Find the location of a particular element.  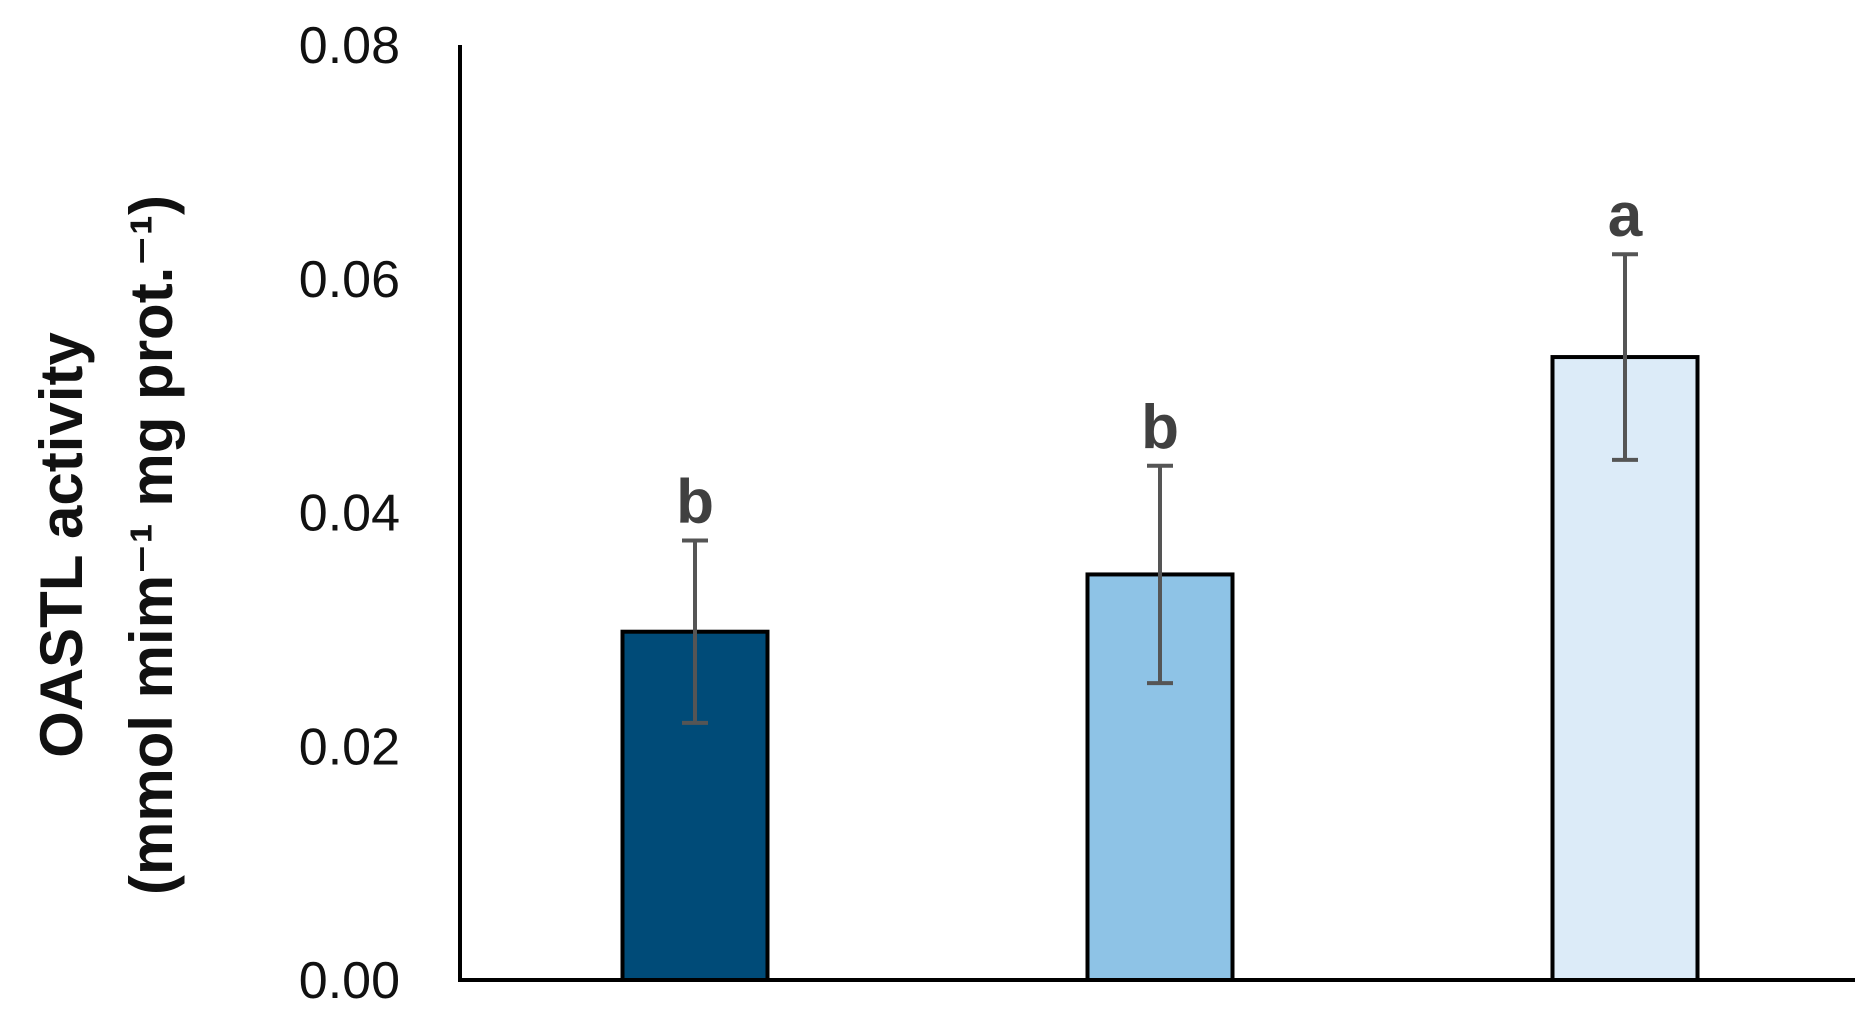

y-axis-label: OASTL activity (mmol mim⁻¹ mg prot.⁻¹) is located at coordinates (106, 545).